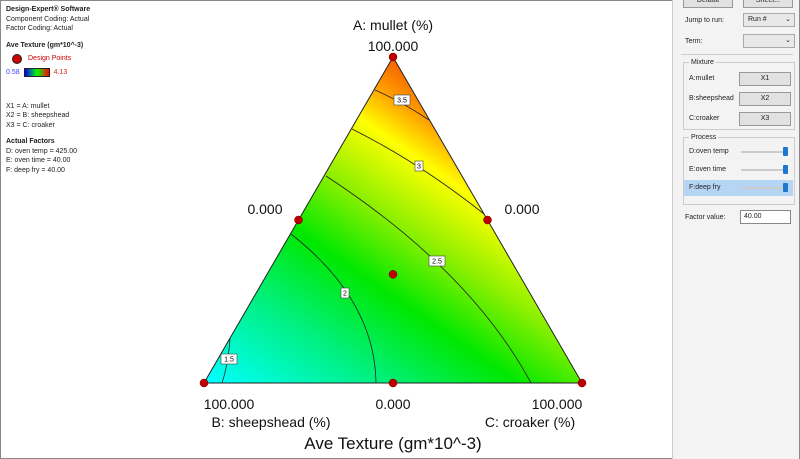 Image resolution: width=800 pixels, height=459 pixels. What do you see at coordinates (36, 73) in the screenshot?
I see `color-scale-bar` at bounding box center [36, 73].